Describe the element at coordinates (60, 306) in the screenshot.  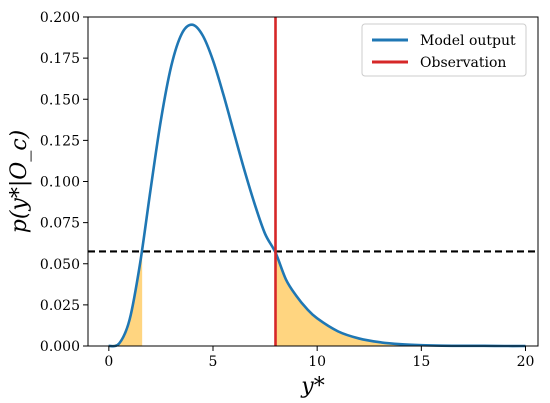
I see `y-tick-label: 0.025` at that location.